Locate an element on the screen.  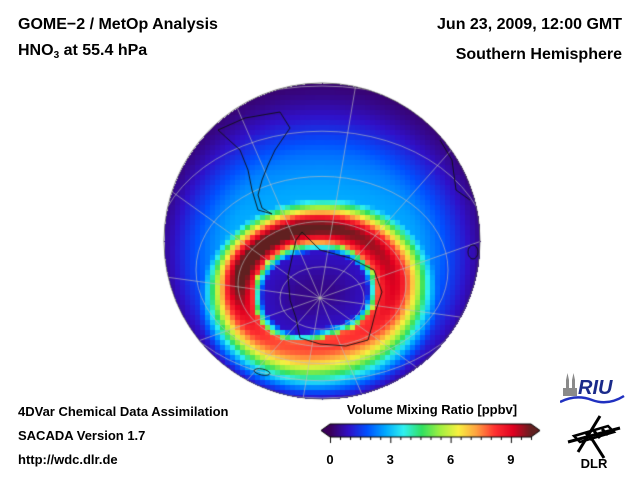
footer-system: 4DVar Chemical Data Assimilation is located at coordinates (123, 411).